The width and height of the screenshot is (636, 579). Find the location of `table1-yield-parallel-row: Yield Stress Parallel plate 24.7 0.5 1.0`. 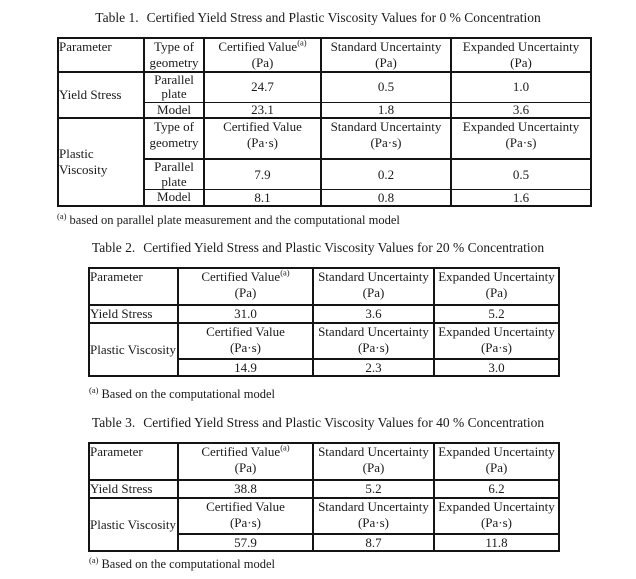

table1-yield-parallel-row: Yield Stress Parallel plate 24.7 0.5 1.0 is located at coordinates (324, 94).